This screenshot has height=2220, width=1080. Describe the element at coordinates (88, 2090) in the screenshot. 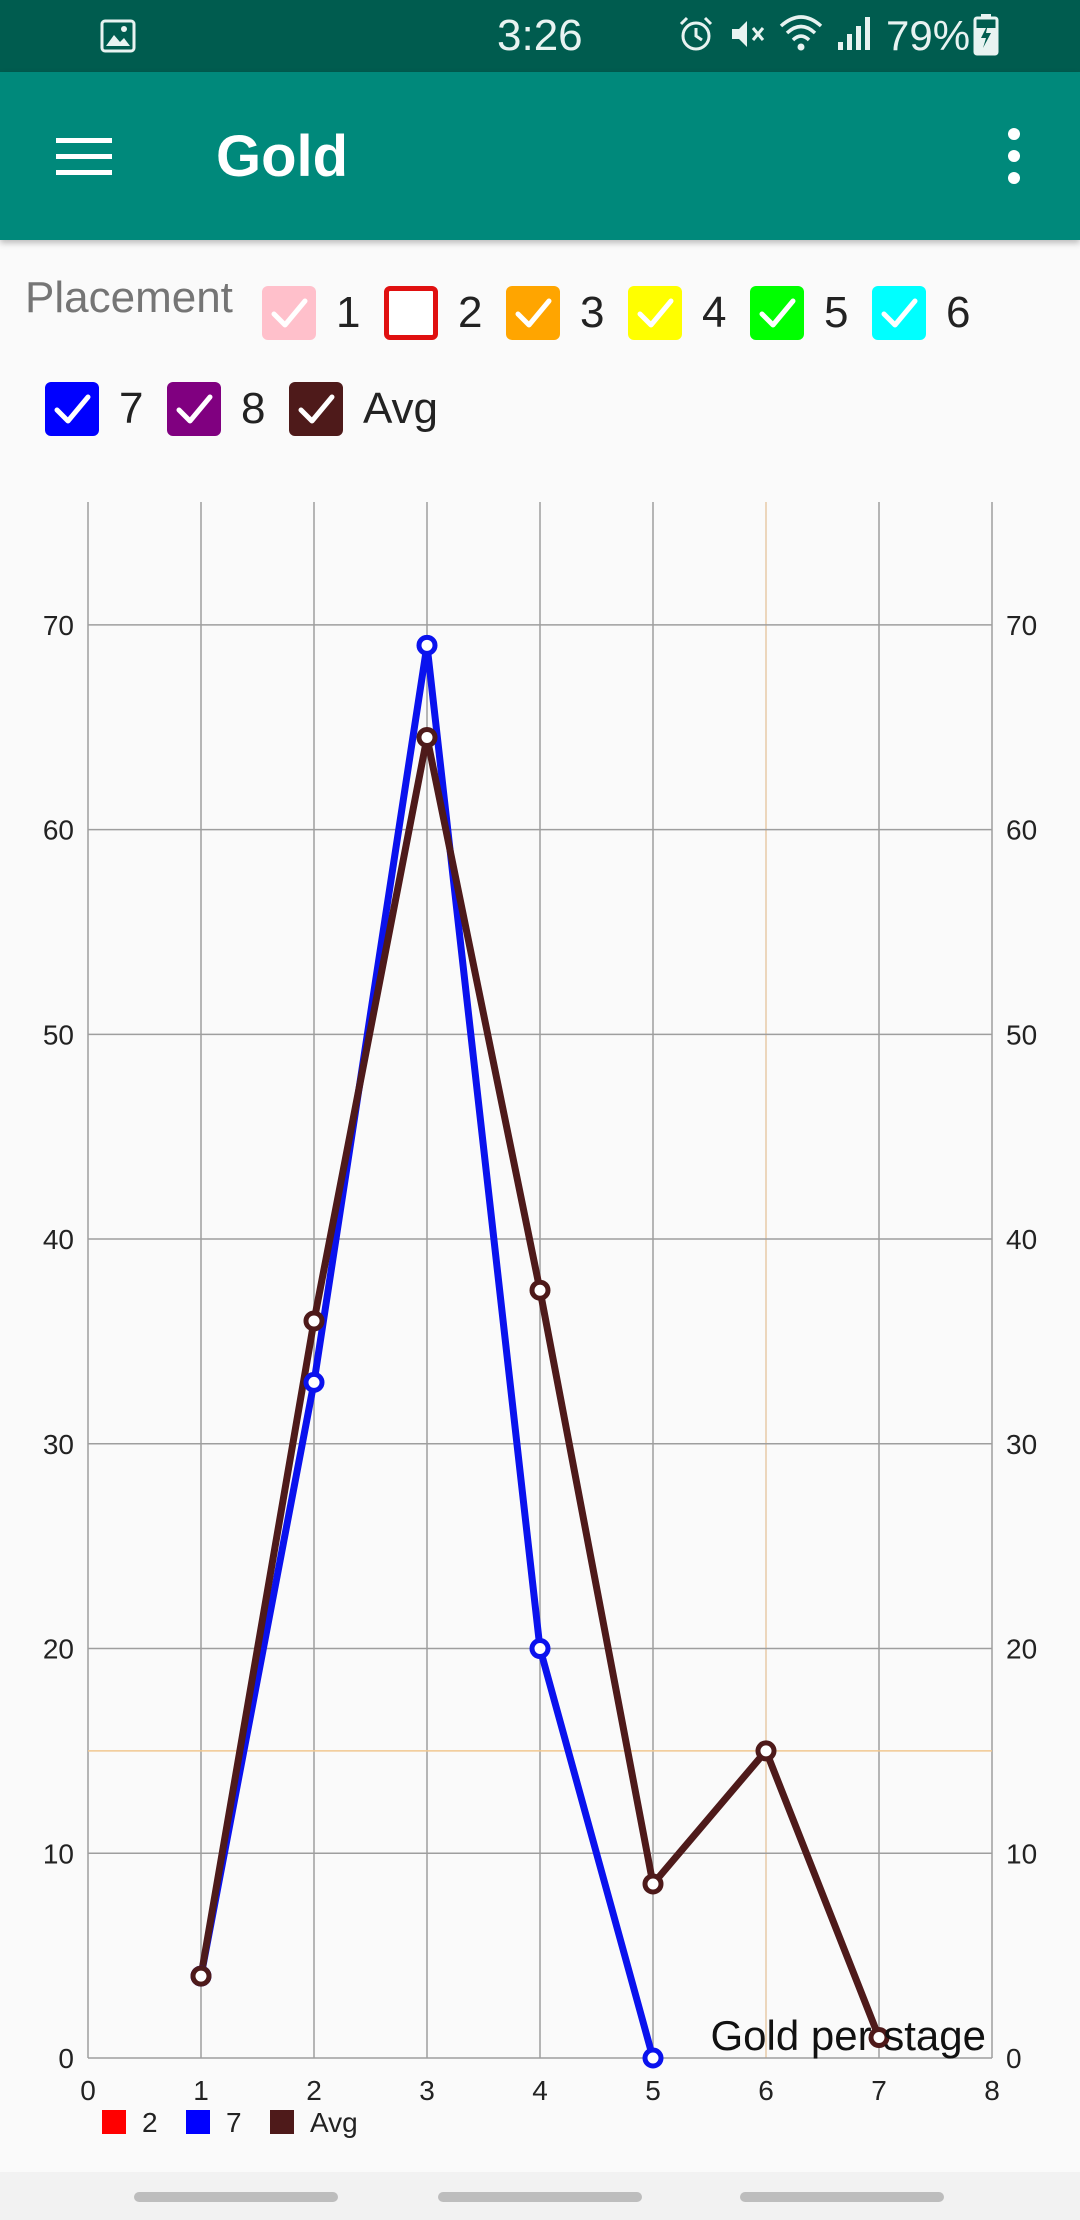

I see `x-tick-label: 0` at that location.